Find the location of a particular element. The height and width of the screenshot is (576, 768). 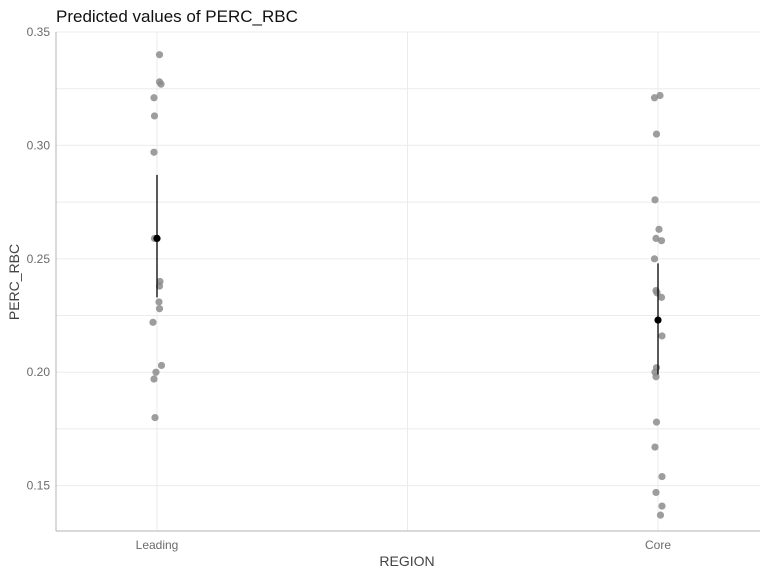

y-tick-labels: 0.15 0.20 0.25 0.30 0.35 is located at coordinates (39, 259).